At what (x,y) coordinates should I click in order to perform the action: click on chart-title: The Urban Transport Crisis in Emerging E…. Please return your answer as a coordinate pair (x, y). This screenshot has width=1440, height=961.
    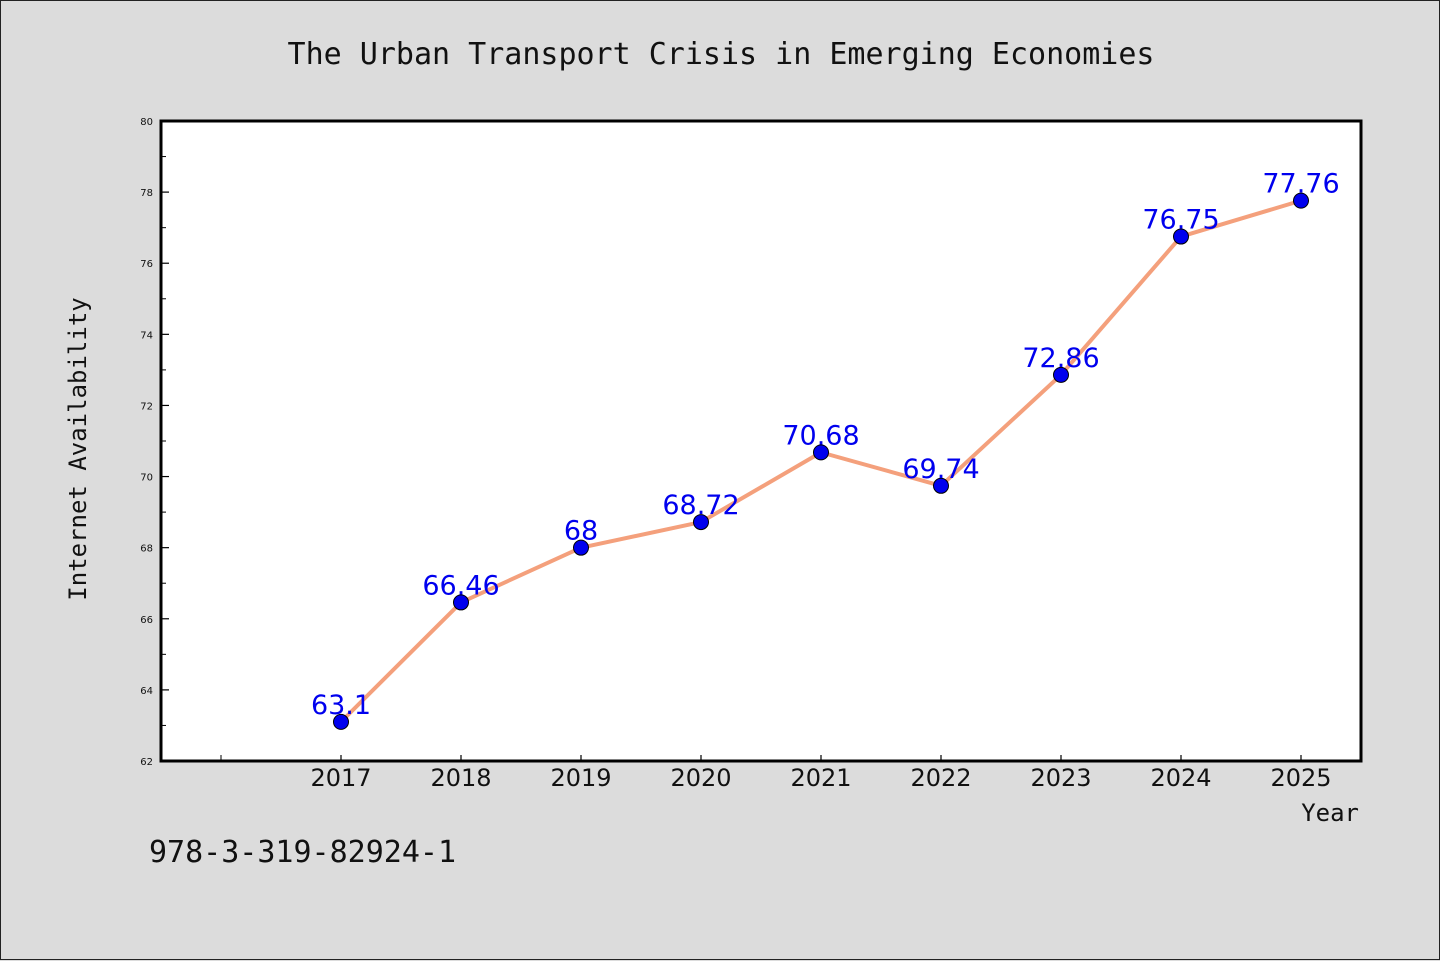
    Looking at the image, I should click on (721, 54).